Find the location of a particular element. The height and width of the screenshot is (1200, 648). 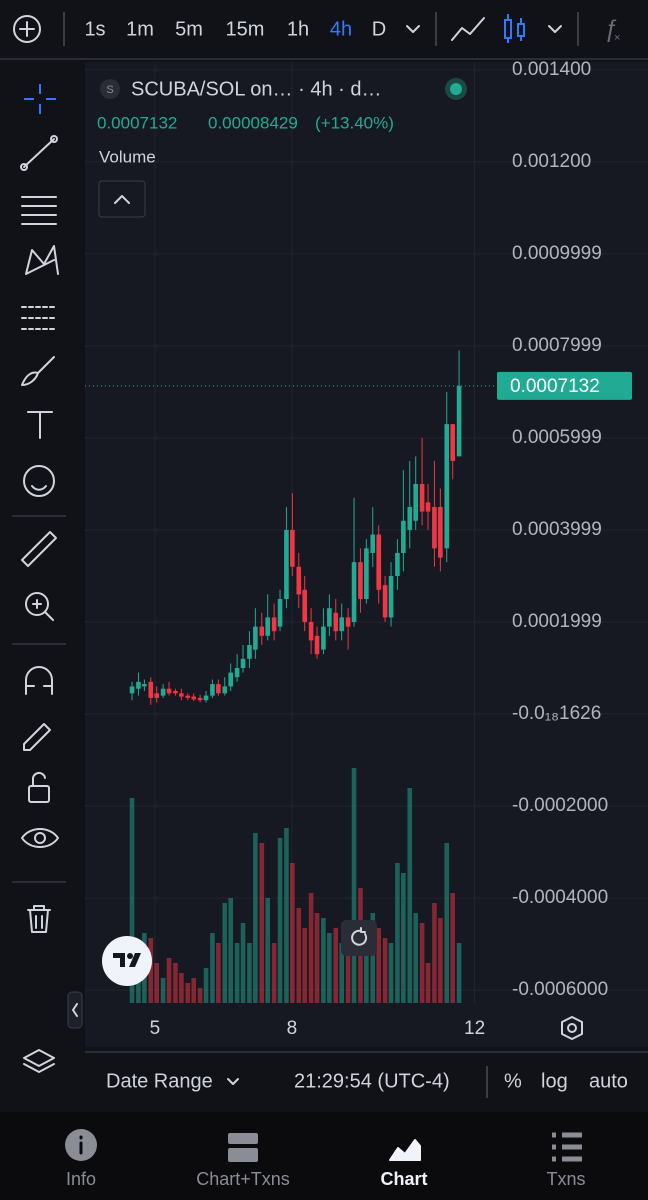

legend-change: 0.00008429 is located at coordinates (253, 122).